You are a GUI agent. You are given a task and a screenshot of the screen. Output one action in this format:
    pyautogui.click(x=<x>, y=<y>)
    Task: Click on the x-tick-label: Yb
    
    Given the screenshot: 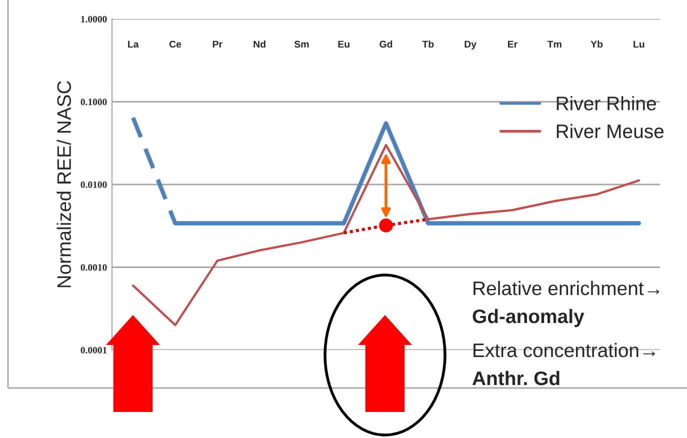 What is the action you would take?
    pyautogui.click(x=596, y=44)
    